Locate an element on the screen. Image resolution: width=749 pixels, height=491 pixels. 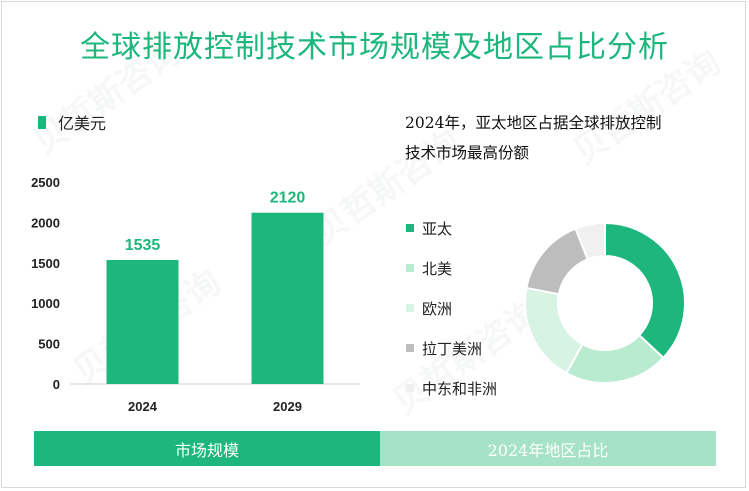
footer-market-size-tab: 市场规模 is located at coordinates (207, 448).